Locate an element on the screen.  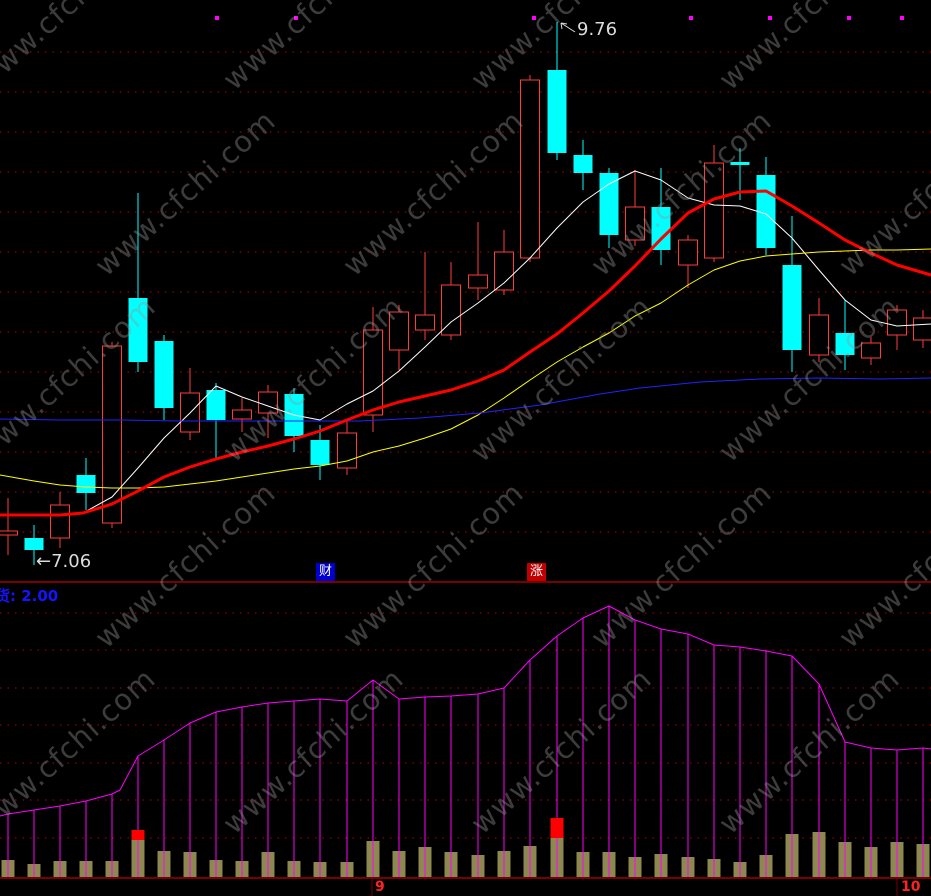
high-price-annotation: 9.76 is located at coordinates (597, 29).